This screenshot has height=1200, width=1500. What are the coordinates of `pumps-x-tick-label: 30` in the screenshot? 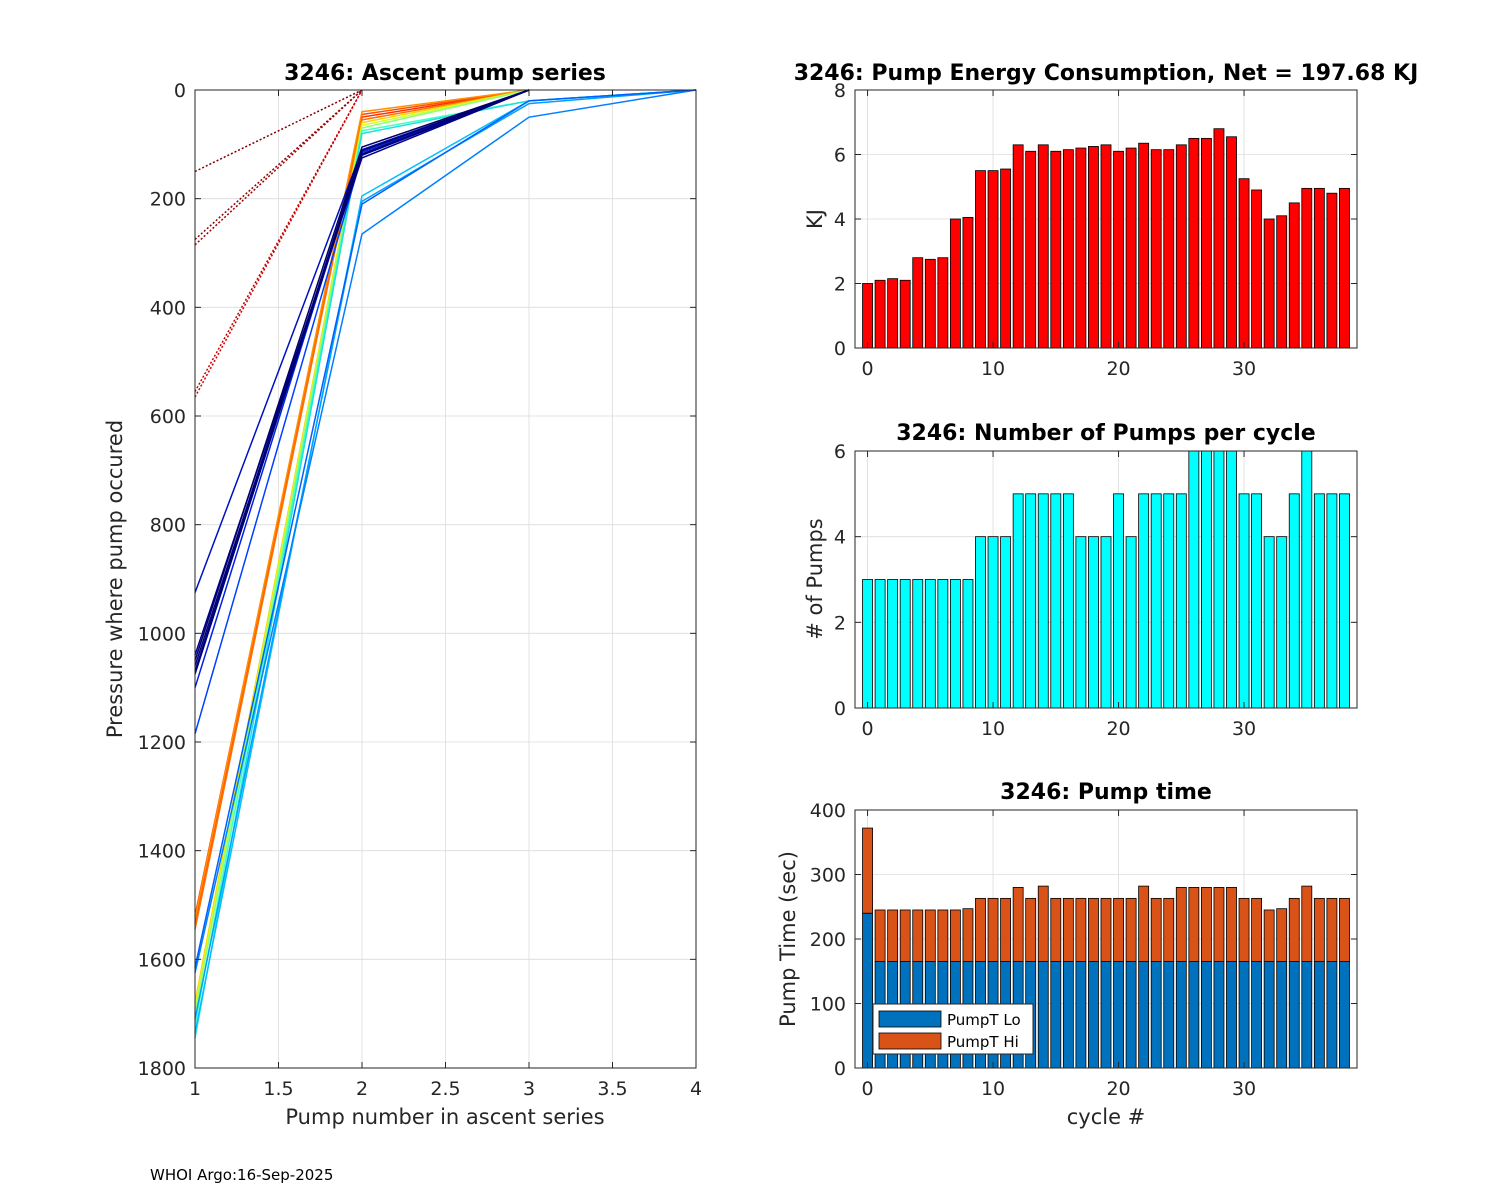 It's located at (1244, 729).